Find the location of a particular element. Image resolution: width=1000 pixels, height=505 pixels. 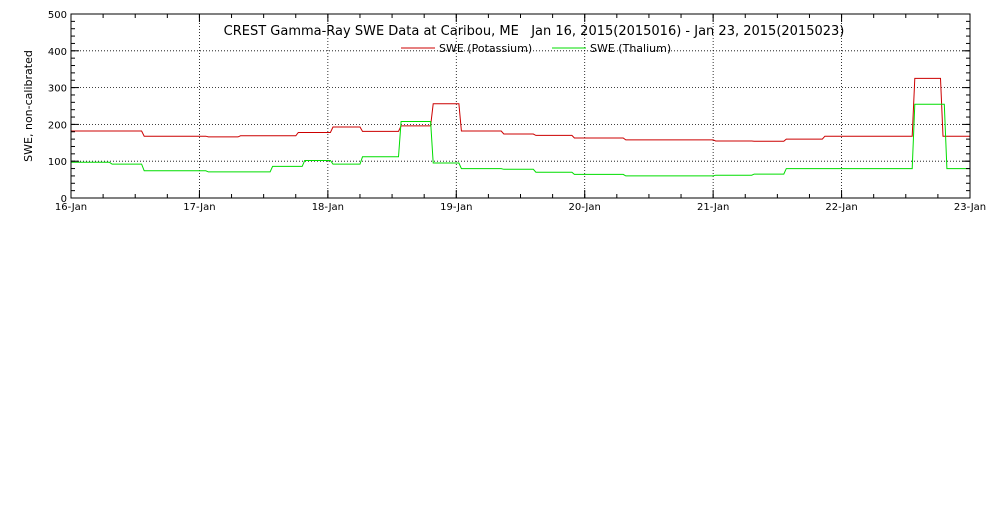

x-tick-label: 23-Jan is located at coordinates (970, 207).